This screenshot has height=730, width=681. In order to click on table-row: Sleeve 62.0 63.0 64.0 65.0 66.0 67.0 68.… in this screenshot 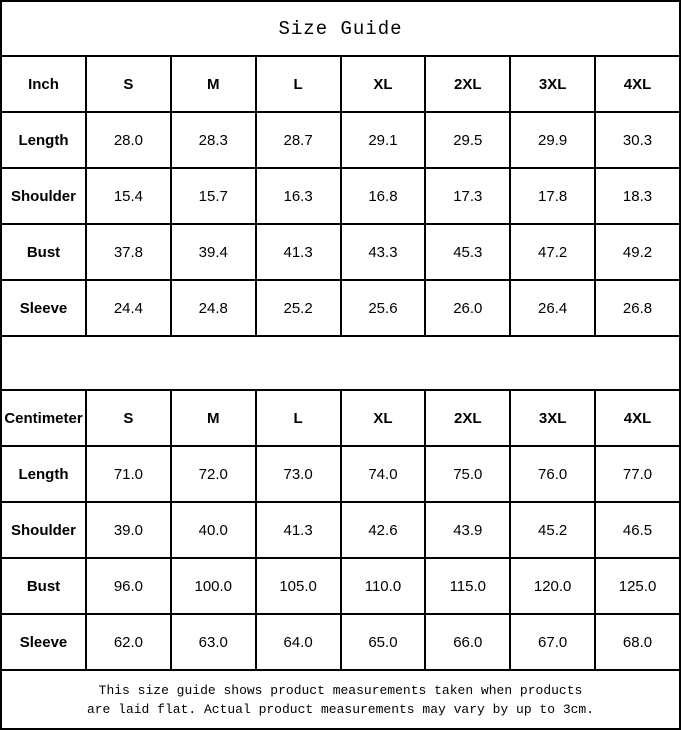, I will do `click(340, 642)`.